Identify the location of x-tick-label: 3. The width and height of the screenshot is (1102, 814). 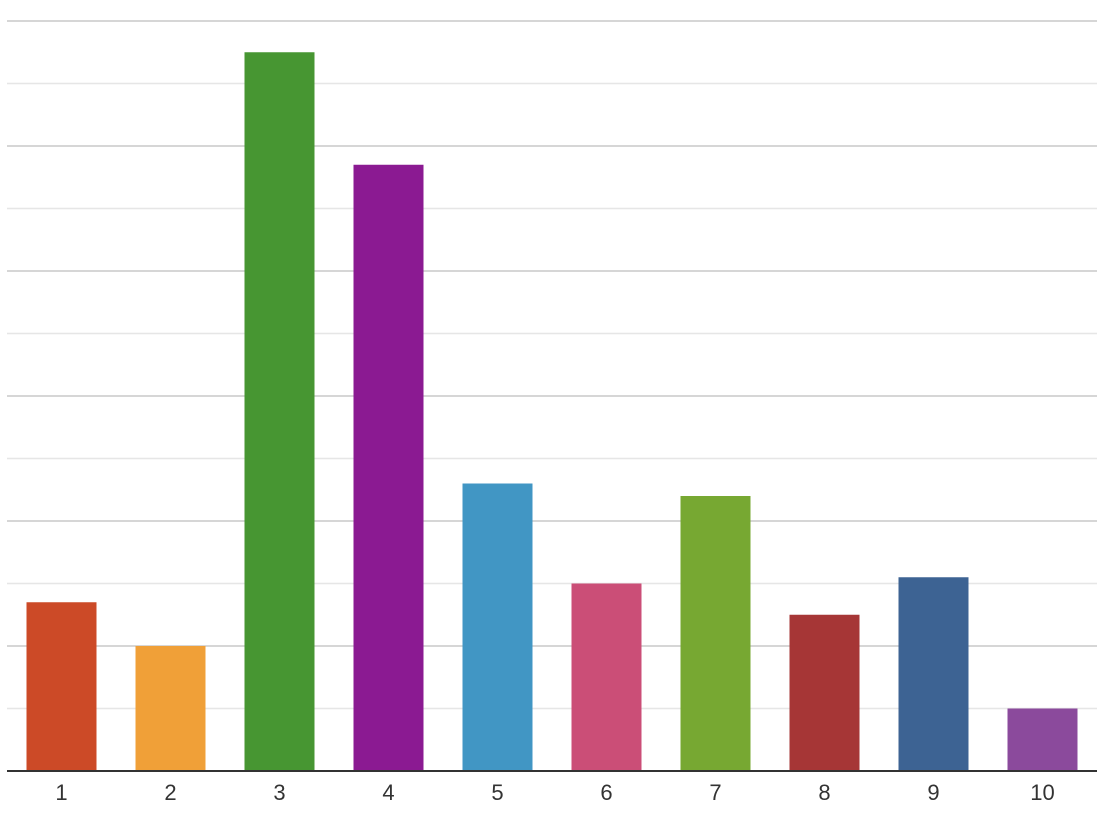
(279, 792).